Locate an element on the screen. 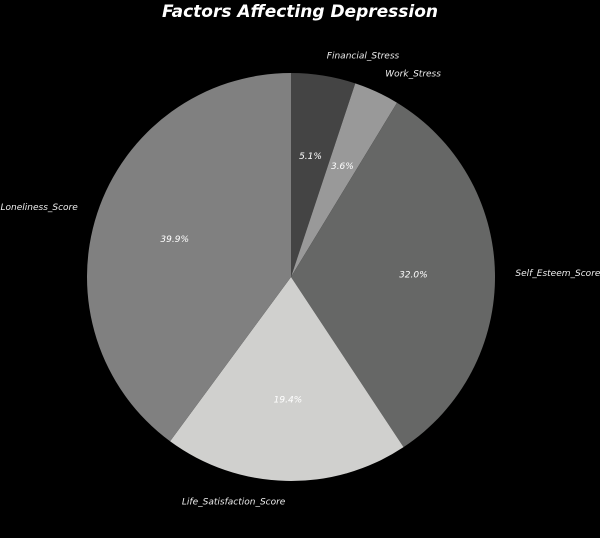 The width and height of the screenshot is (600, 538). pct-label-work-stress: 3.6% is located at coordinates (342, 167).